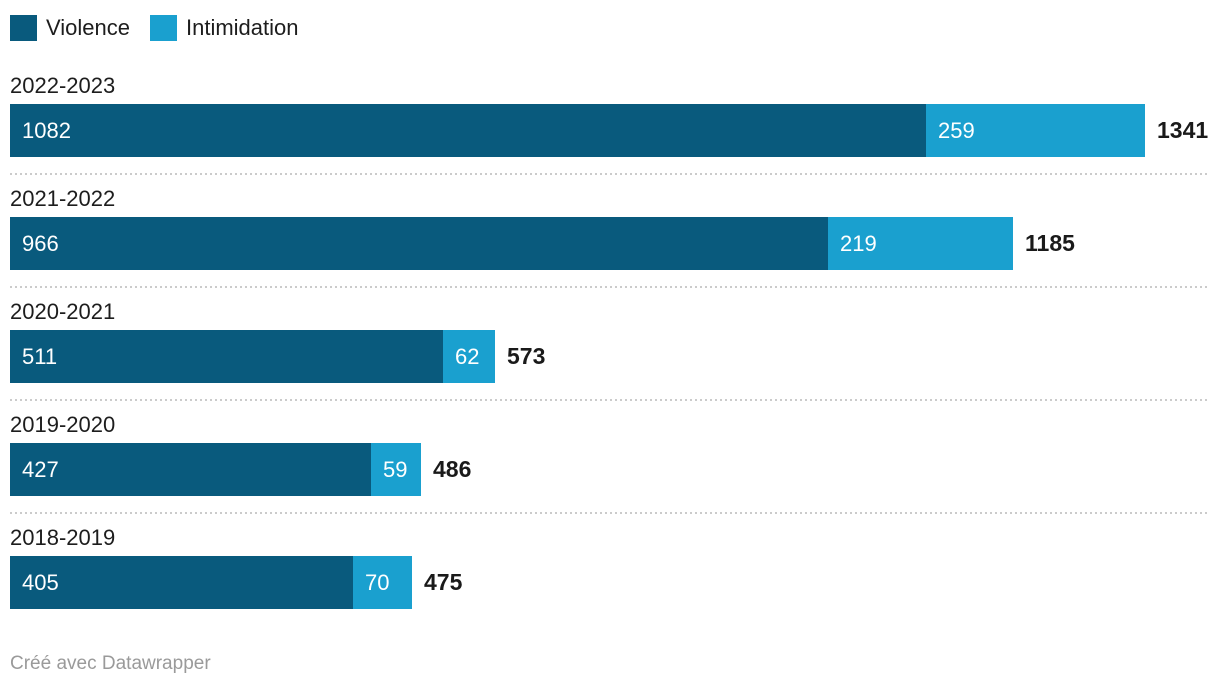 This screenshot has width=1220, height=688. I want to click on stacked-bar: 966 219 1185, so click(610, 243).